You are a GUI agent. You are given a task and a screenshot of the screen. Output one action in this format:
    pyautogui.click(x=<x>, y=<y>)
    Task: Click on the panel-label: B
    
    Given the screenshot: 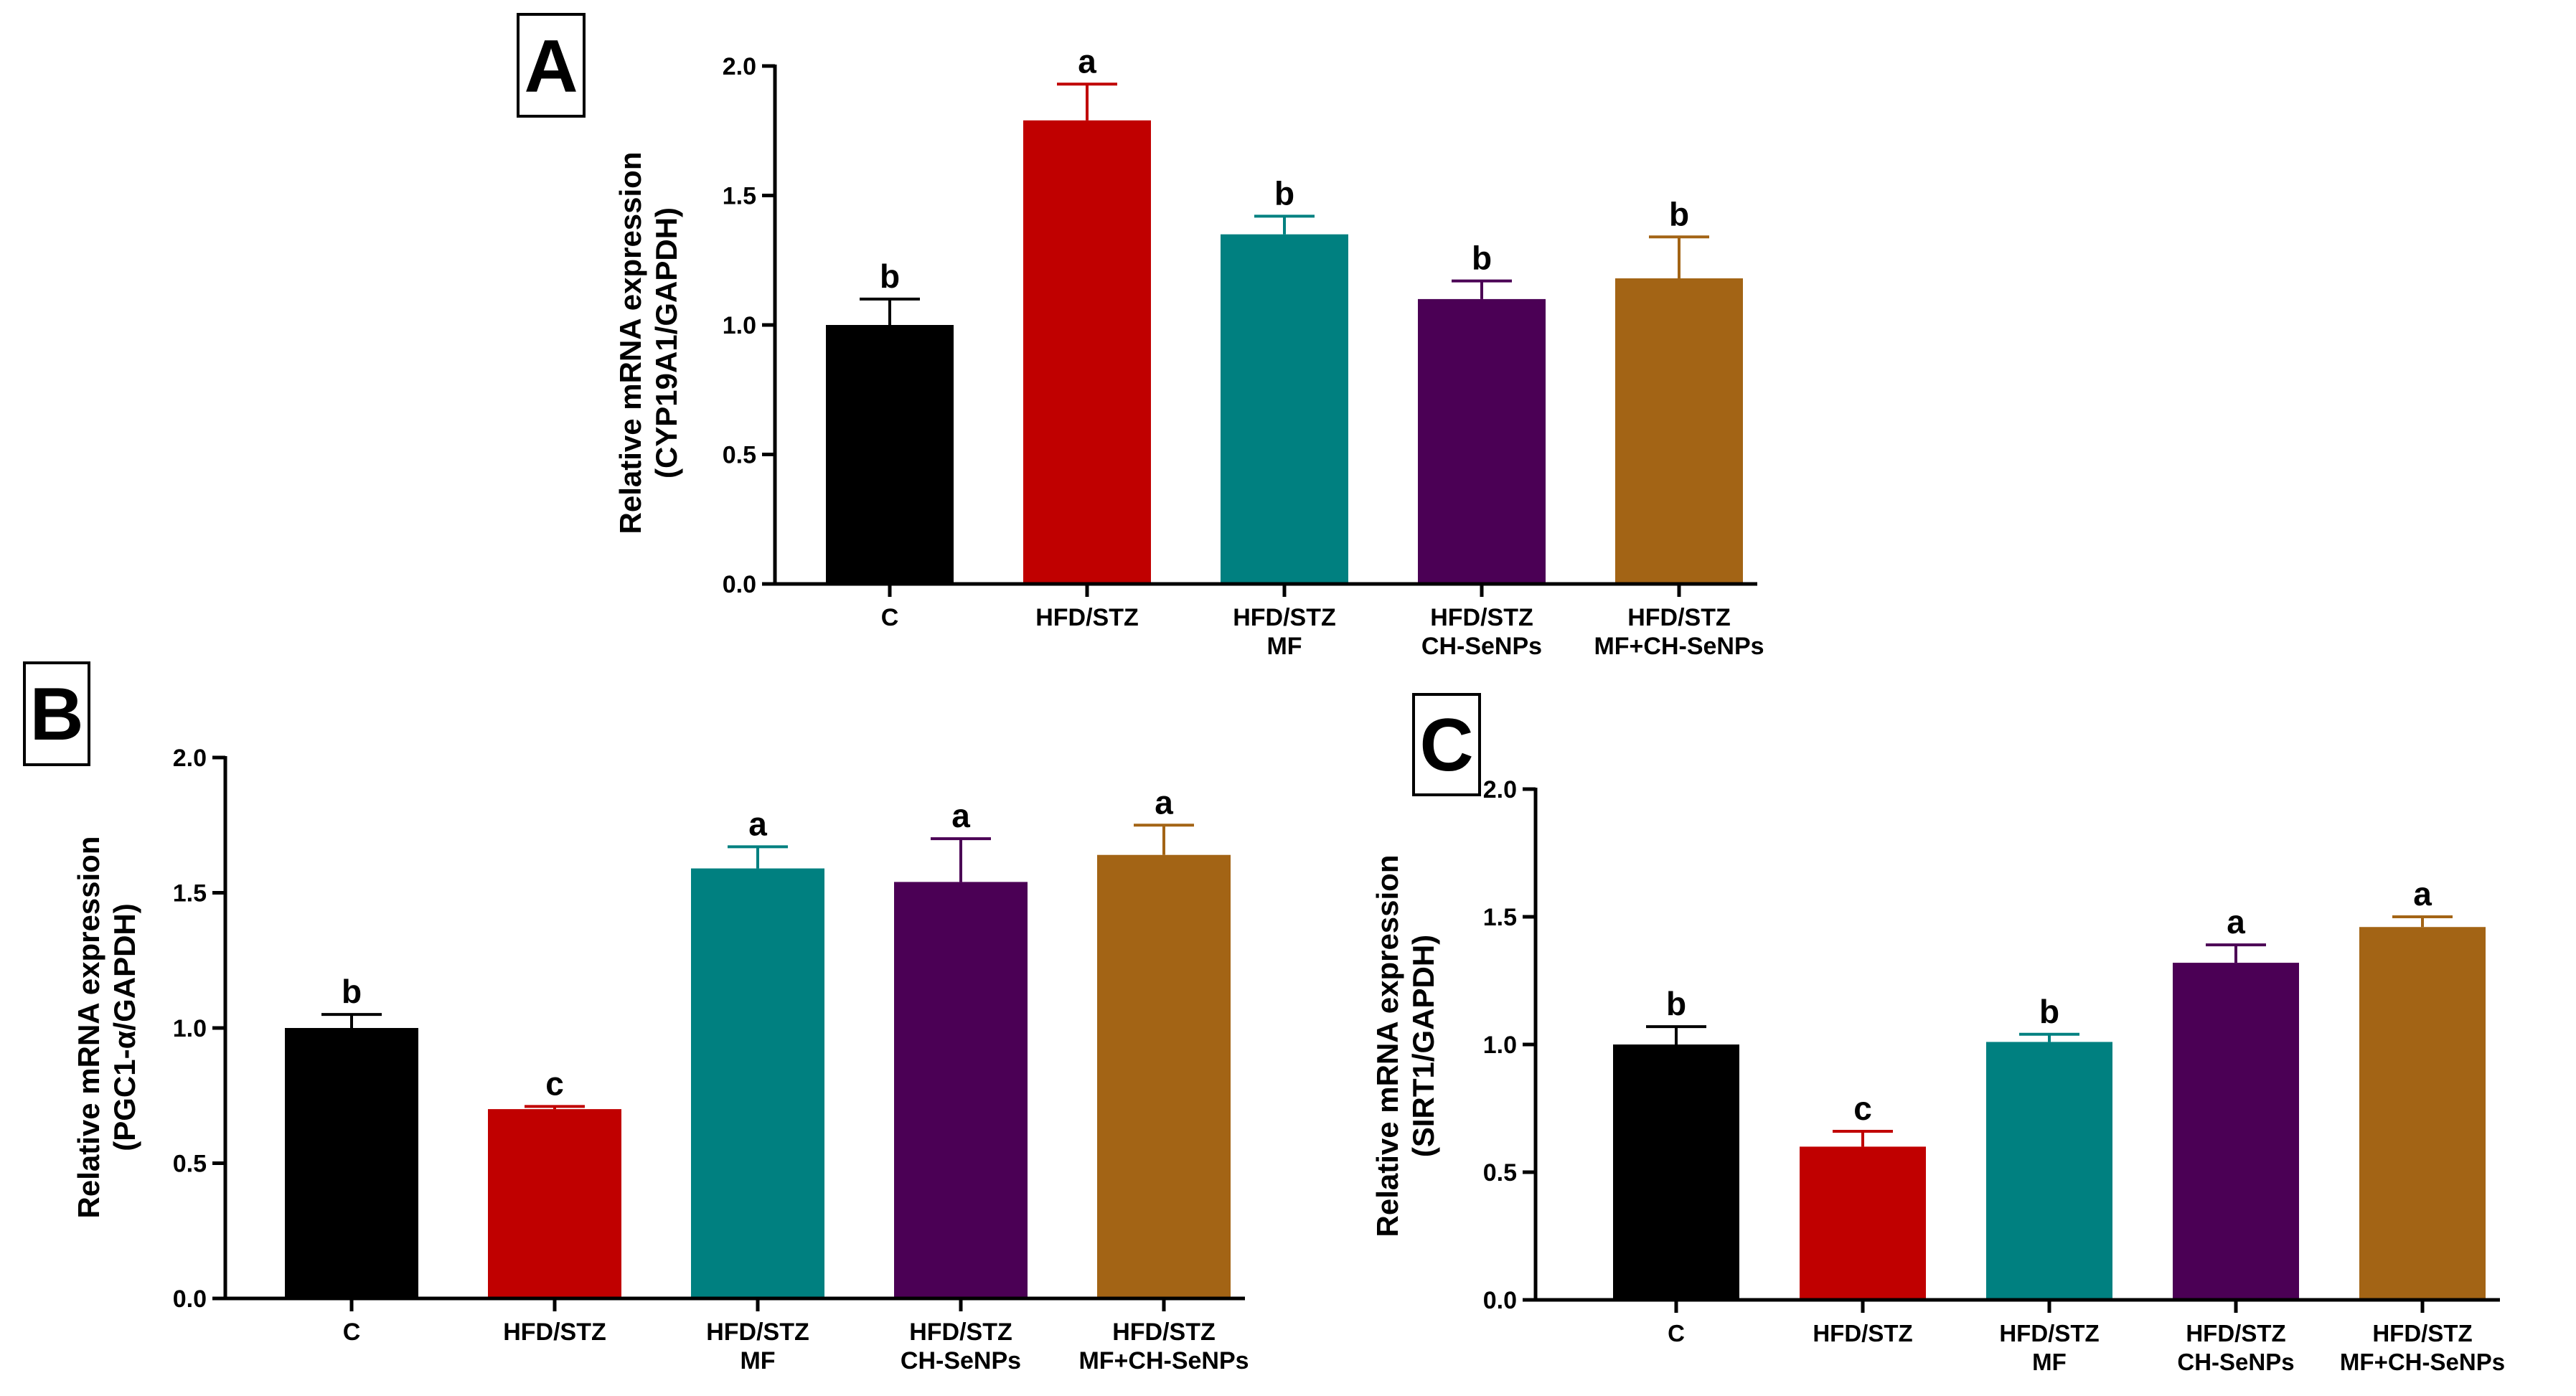 What is the action you would take?
    pyautogui.click(x=56, y=714)
    